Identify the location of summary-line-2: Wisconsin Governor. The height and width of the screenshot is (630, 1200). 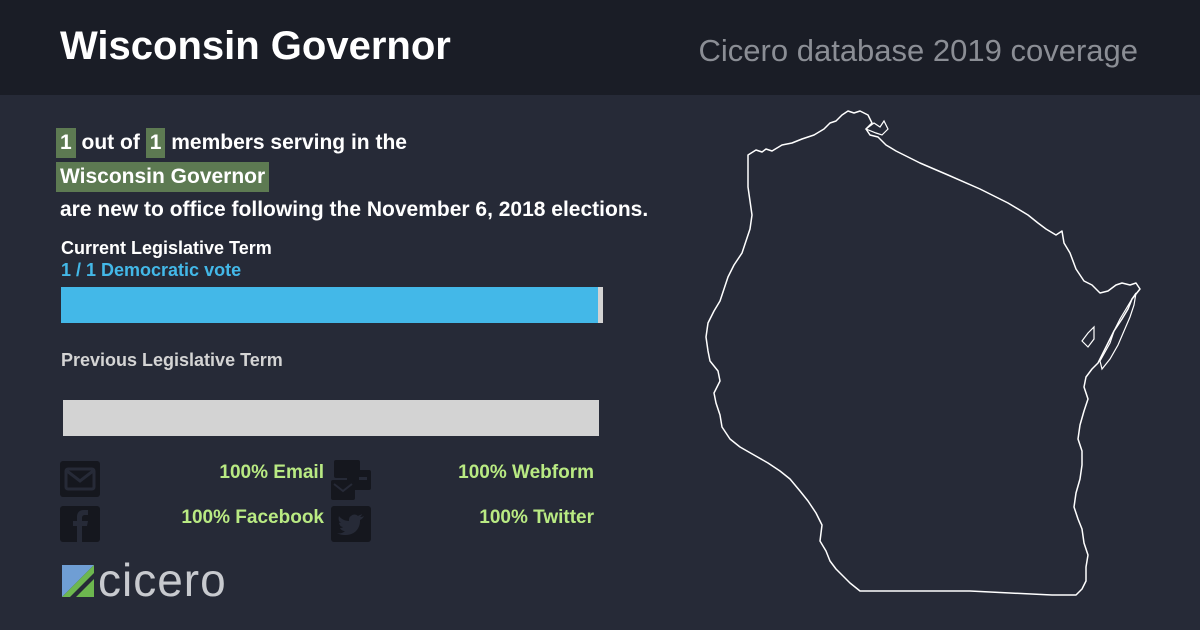
(406, 179).